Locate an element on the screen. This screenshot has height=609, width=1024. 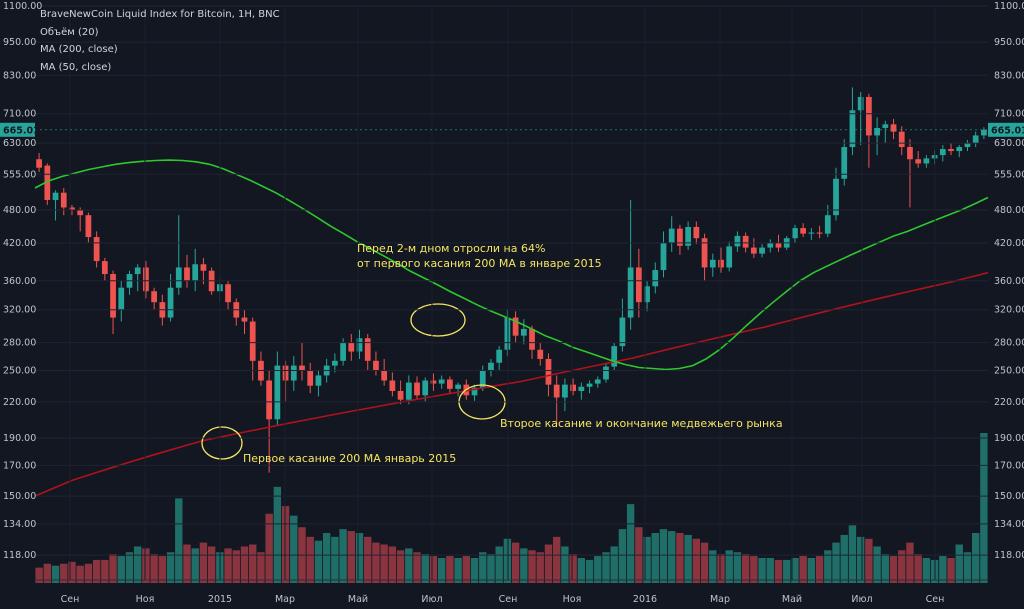
current-price-badge-right is located at coordinates (1006, 129).